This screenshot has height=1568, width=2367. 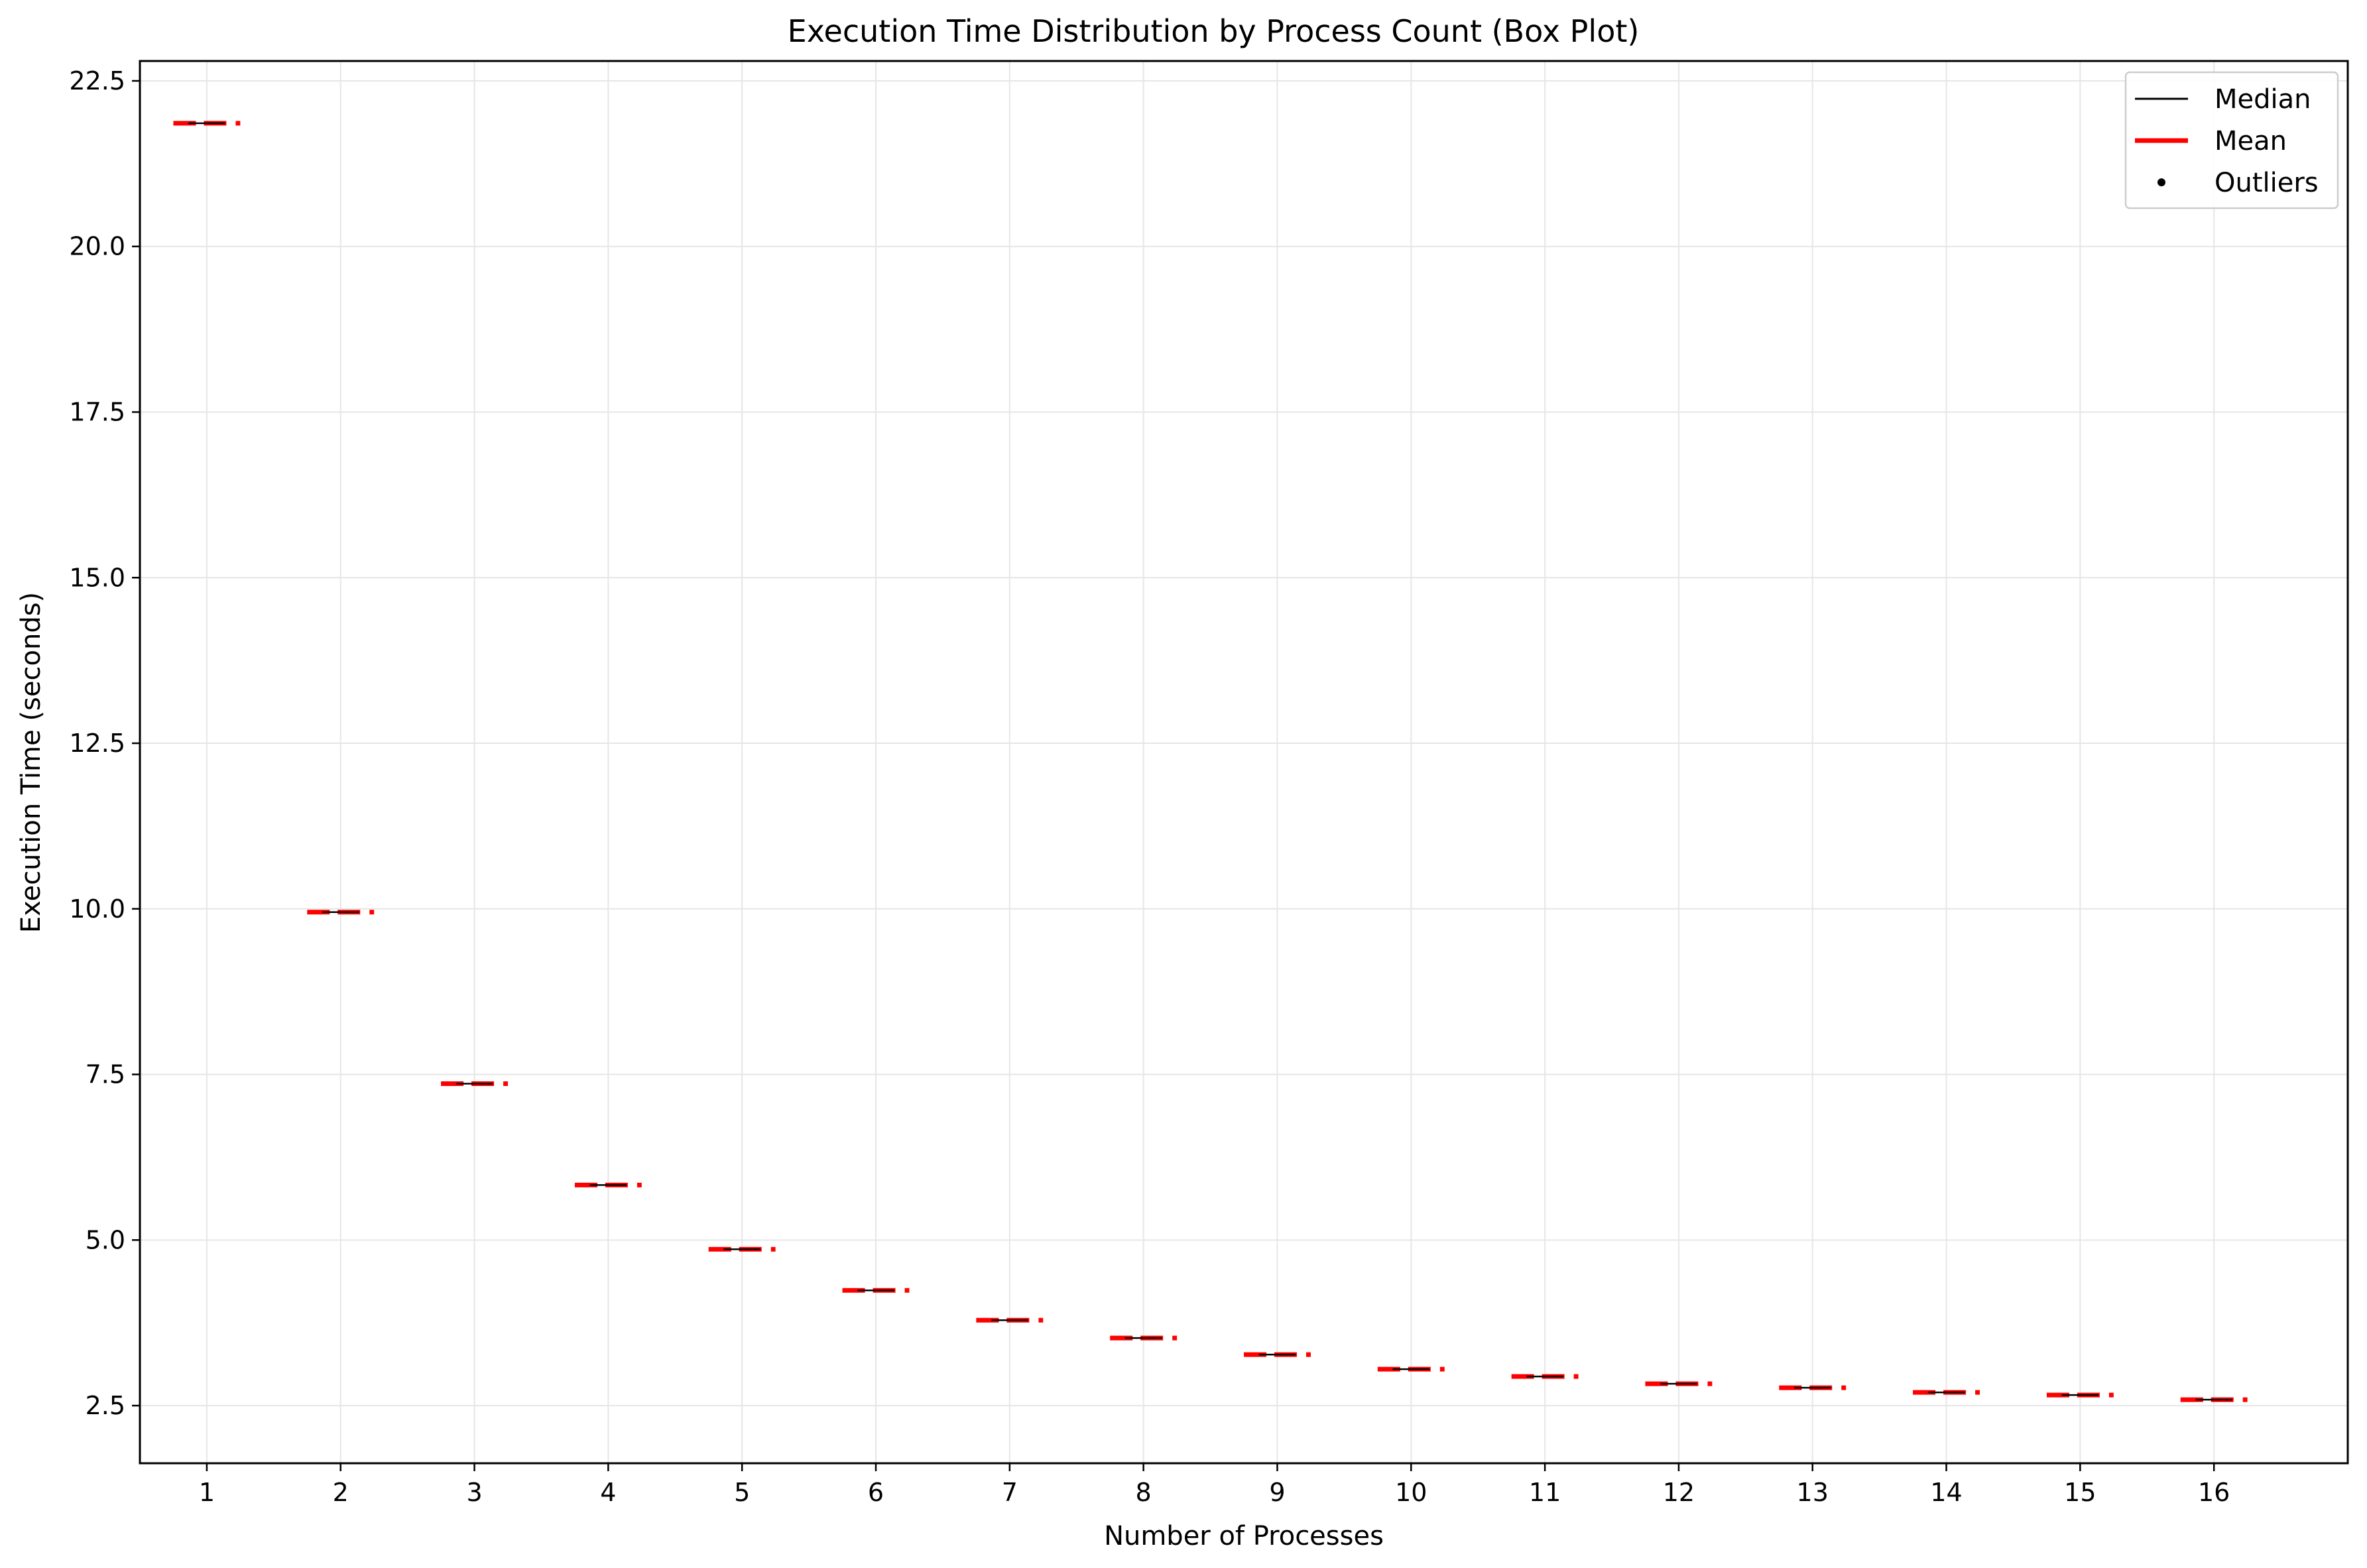 What do you see at coordinates (207, 1492) in the screenshot?
I see `x-tick-label: 1` at bounding box center [207, 1492].